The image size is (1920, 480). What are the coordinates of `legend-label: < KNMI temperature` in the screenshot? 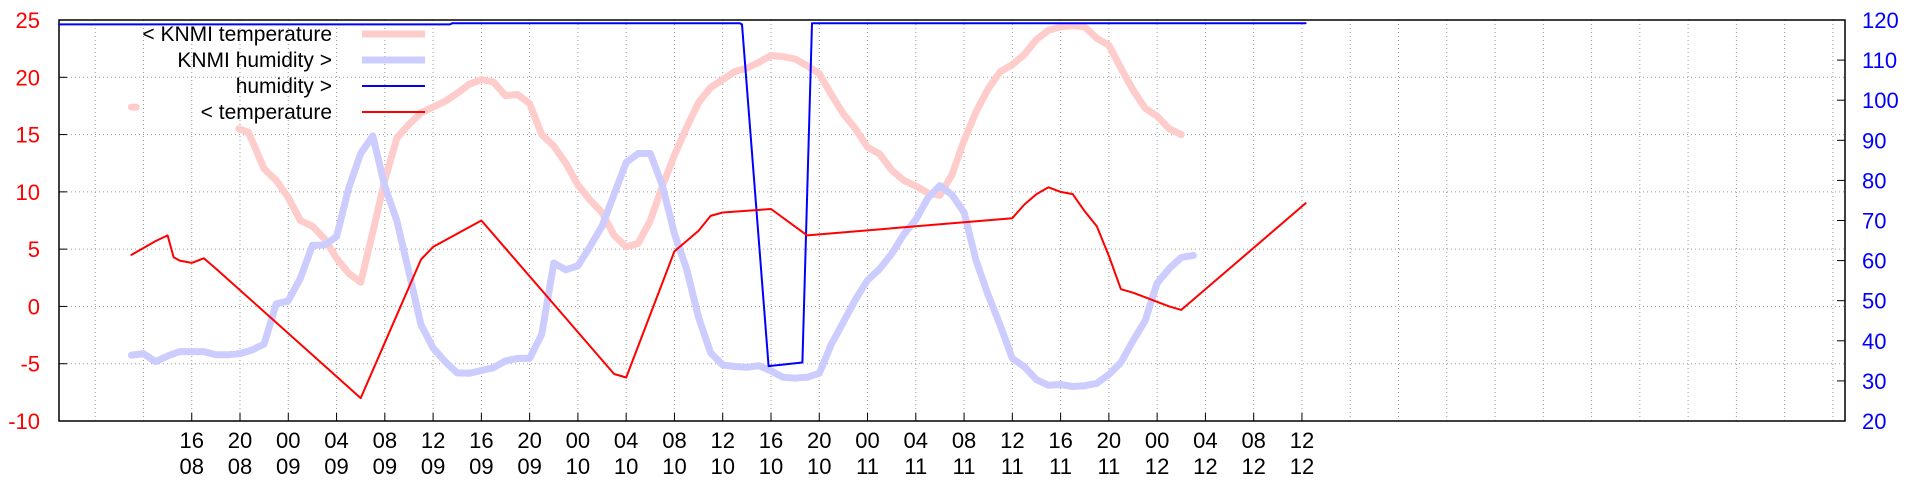 It's located at (237, 34).